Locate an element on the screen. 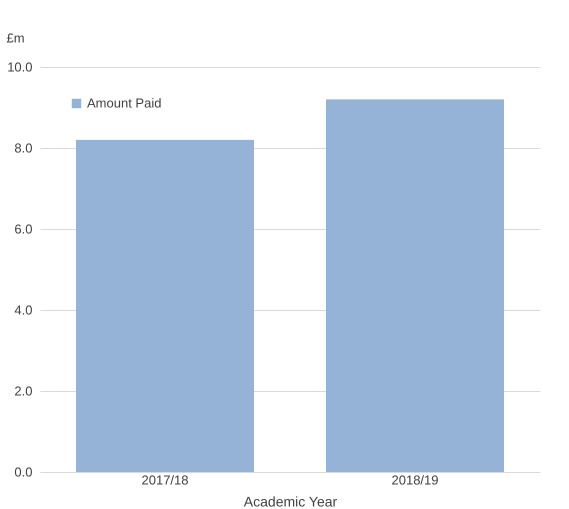  y-tick-label: 8.0 is located at coordinates (23, 148).